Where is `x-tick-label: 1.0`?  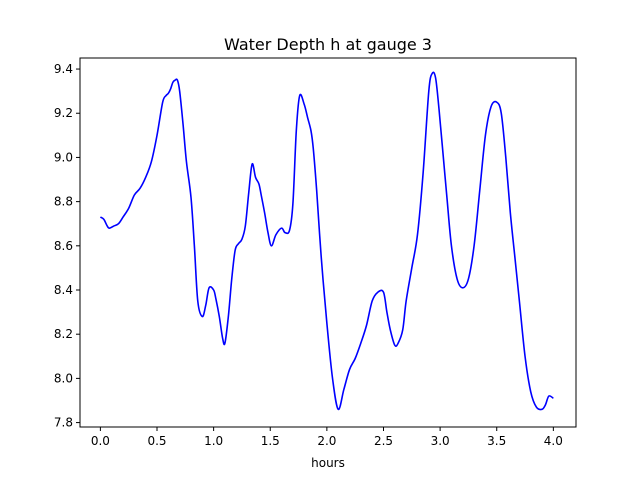 x-tick-label: 1.0 is located at coordinates (213, 441).